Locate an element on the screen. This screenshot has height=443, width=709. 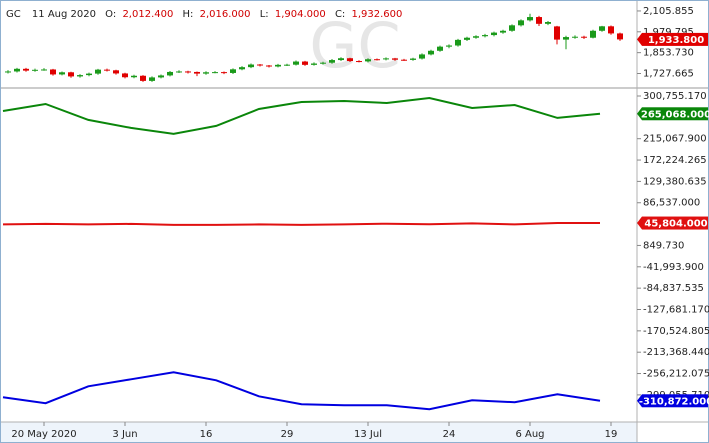
y-tick-label: 86,537.000 is located at coordinates (671, 203).